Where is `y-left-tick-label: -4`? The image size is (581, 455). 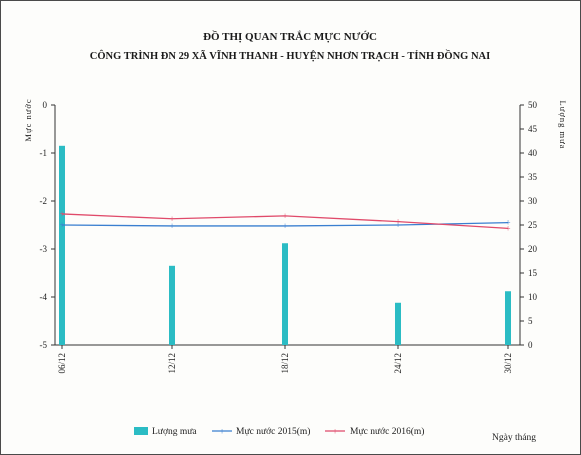 y-left-tick-label: -4 is located at coordinates (44, 297).